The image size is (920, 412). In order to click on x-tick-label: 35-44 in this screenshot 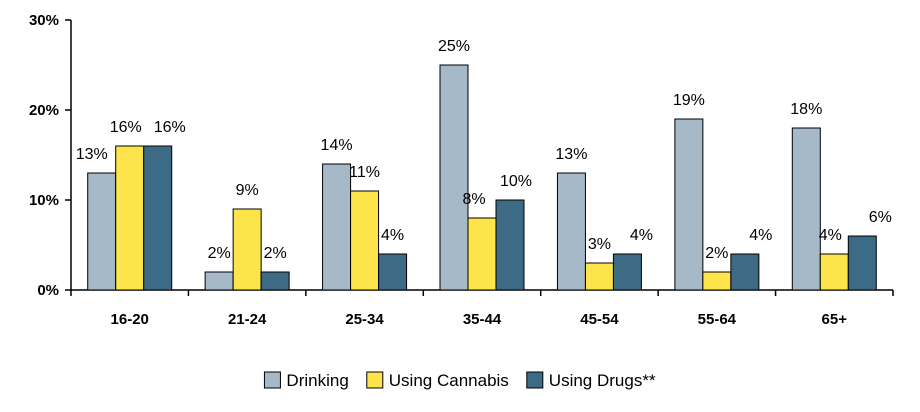, I will do `click(482, 319)`.